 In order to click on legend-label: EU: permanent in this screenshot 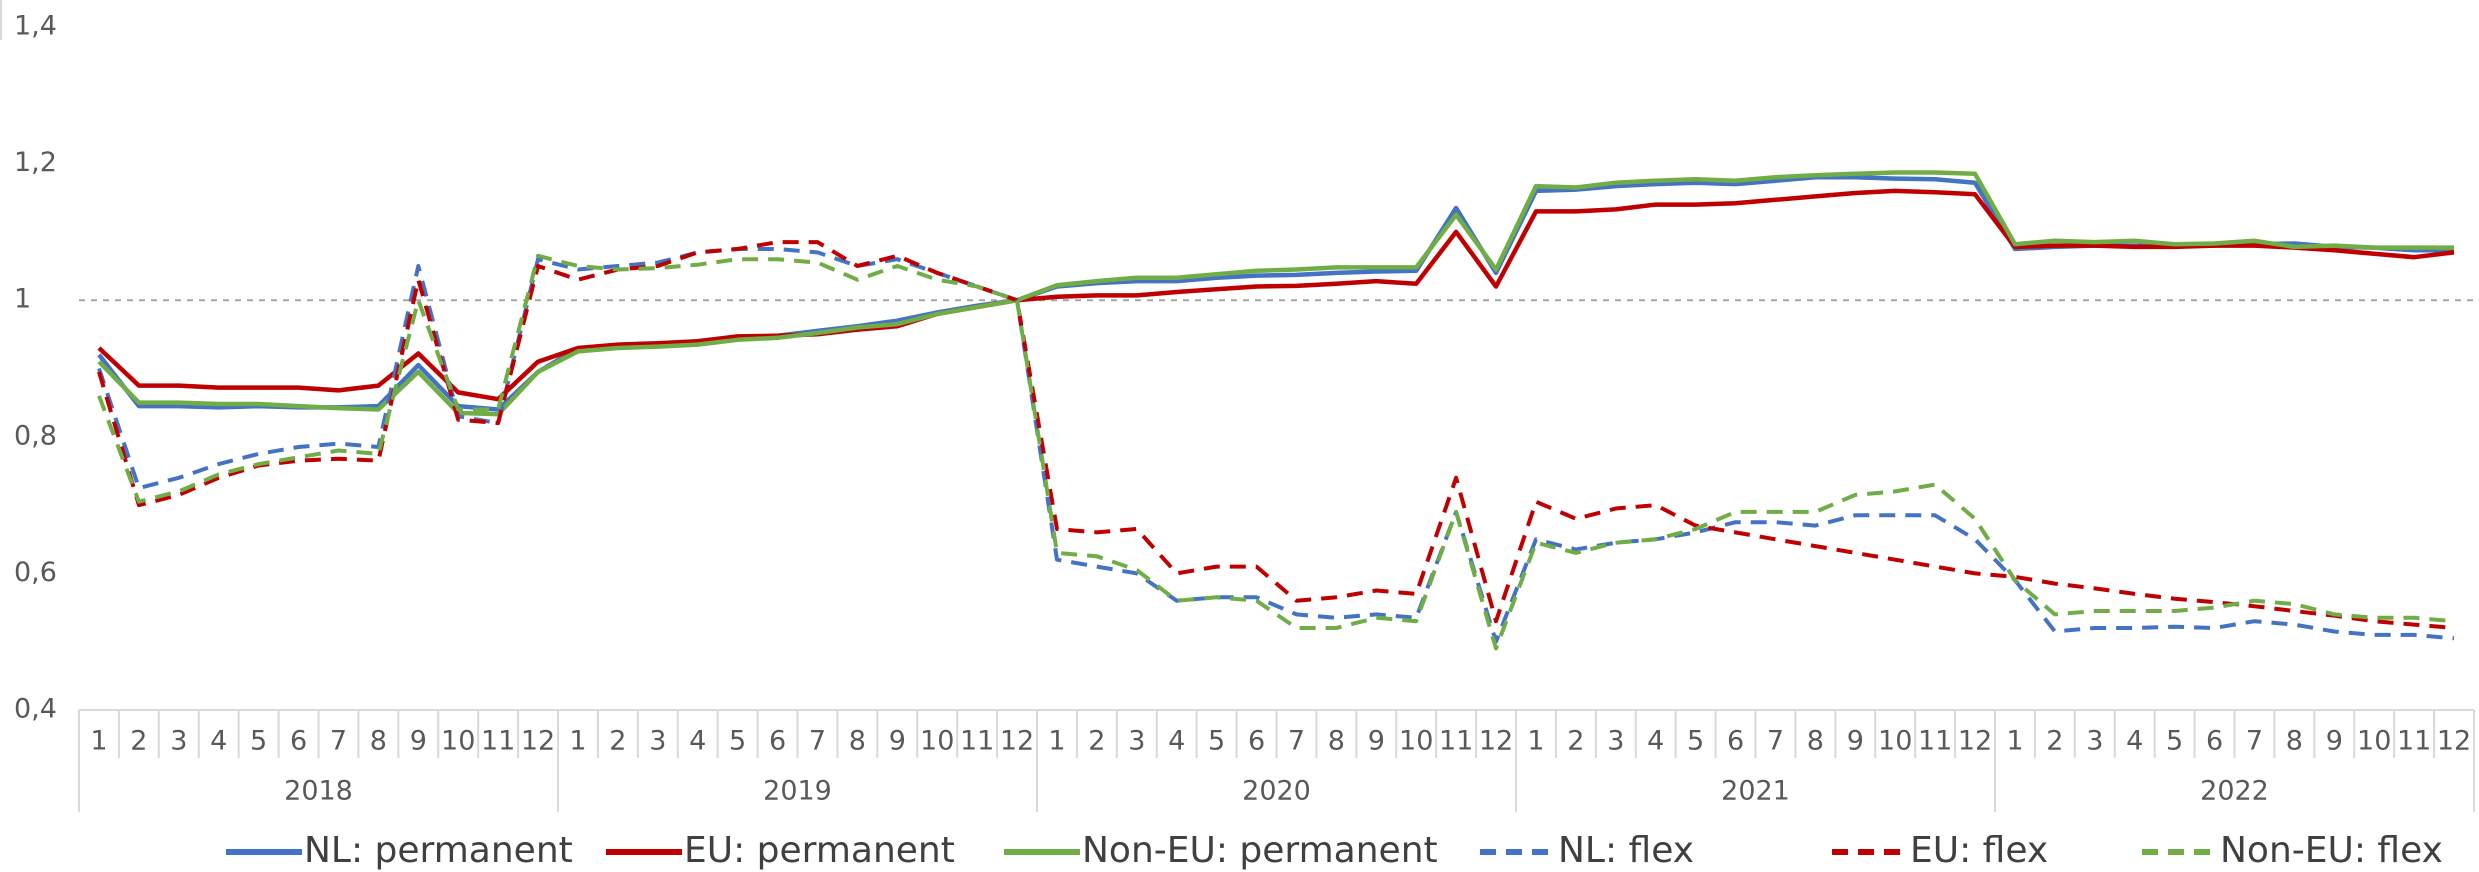, I will do `click(819, 850)`.